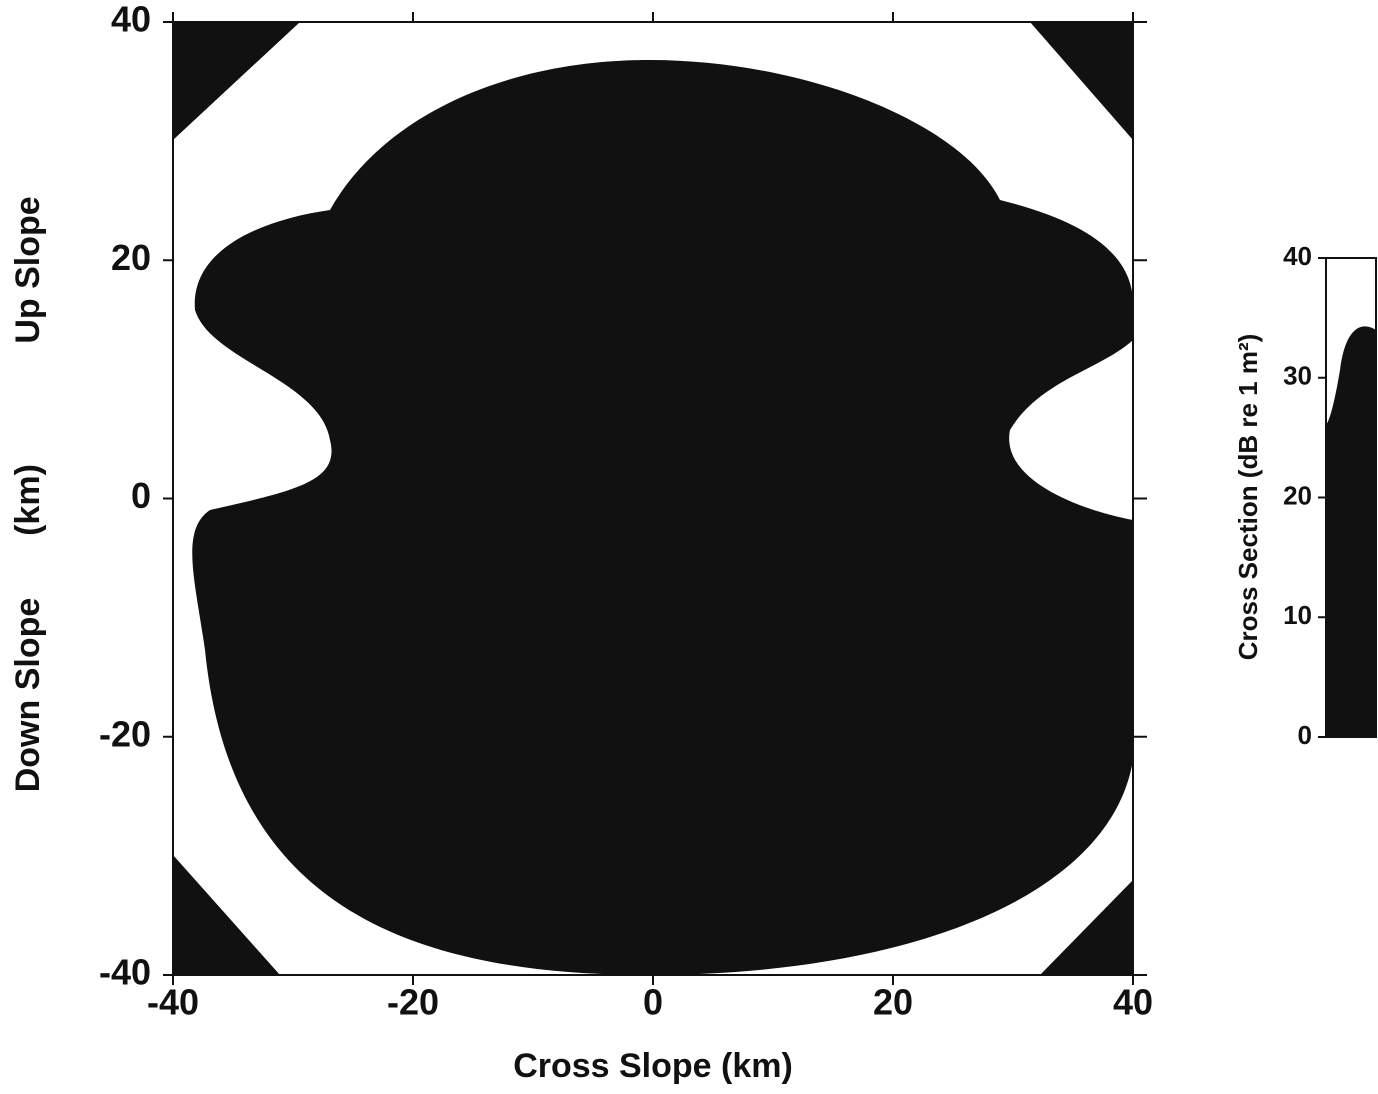 This screenshot has height=1094, width=1378. Describe the element at coordinates (1297, 376) in the screenshot. I see `colorbar-tick-label: 30` at that location.